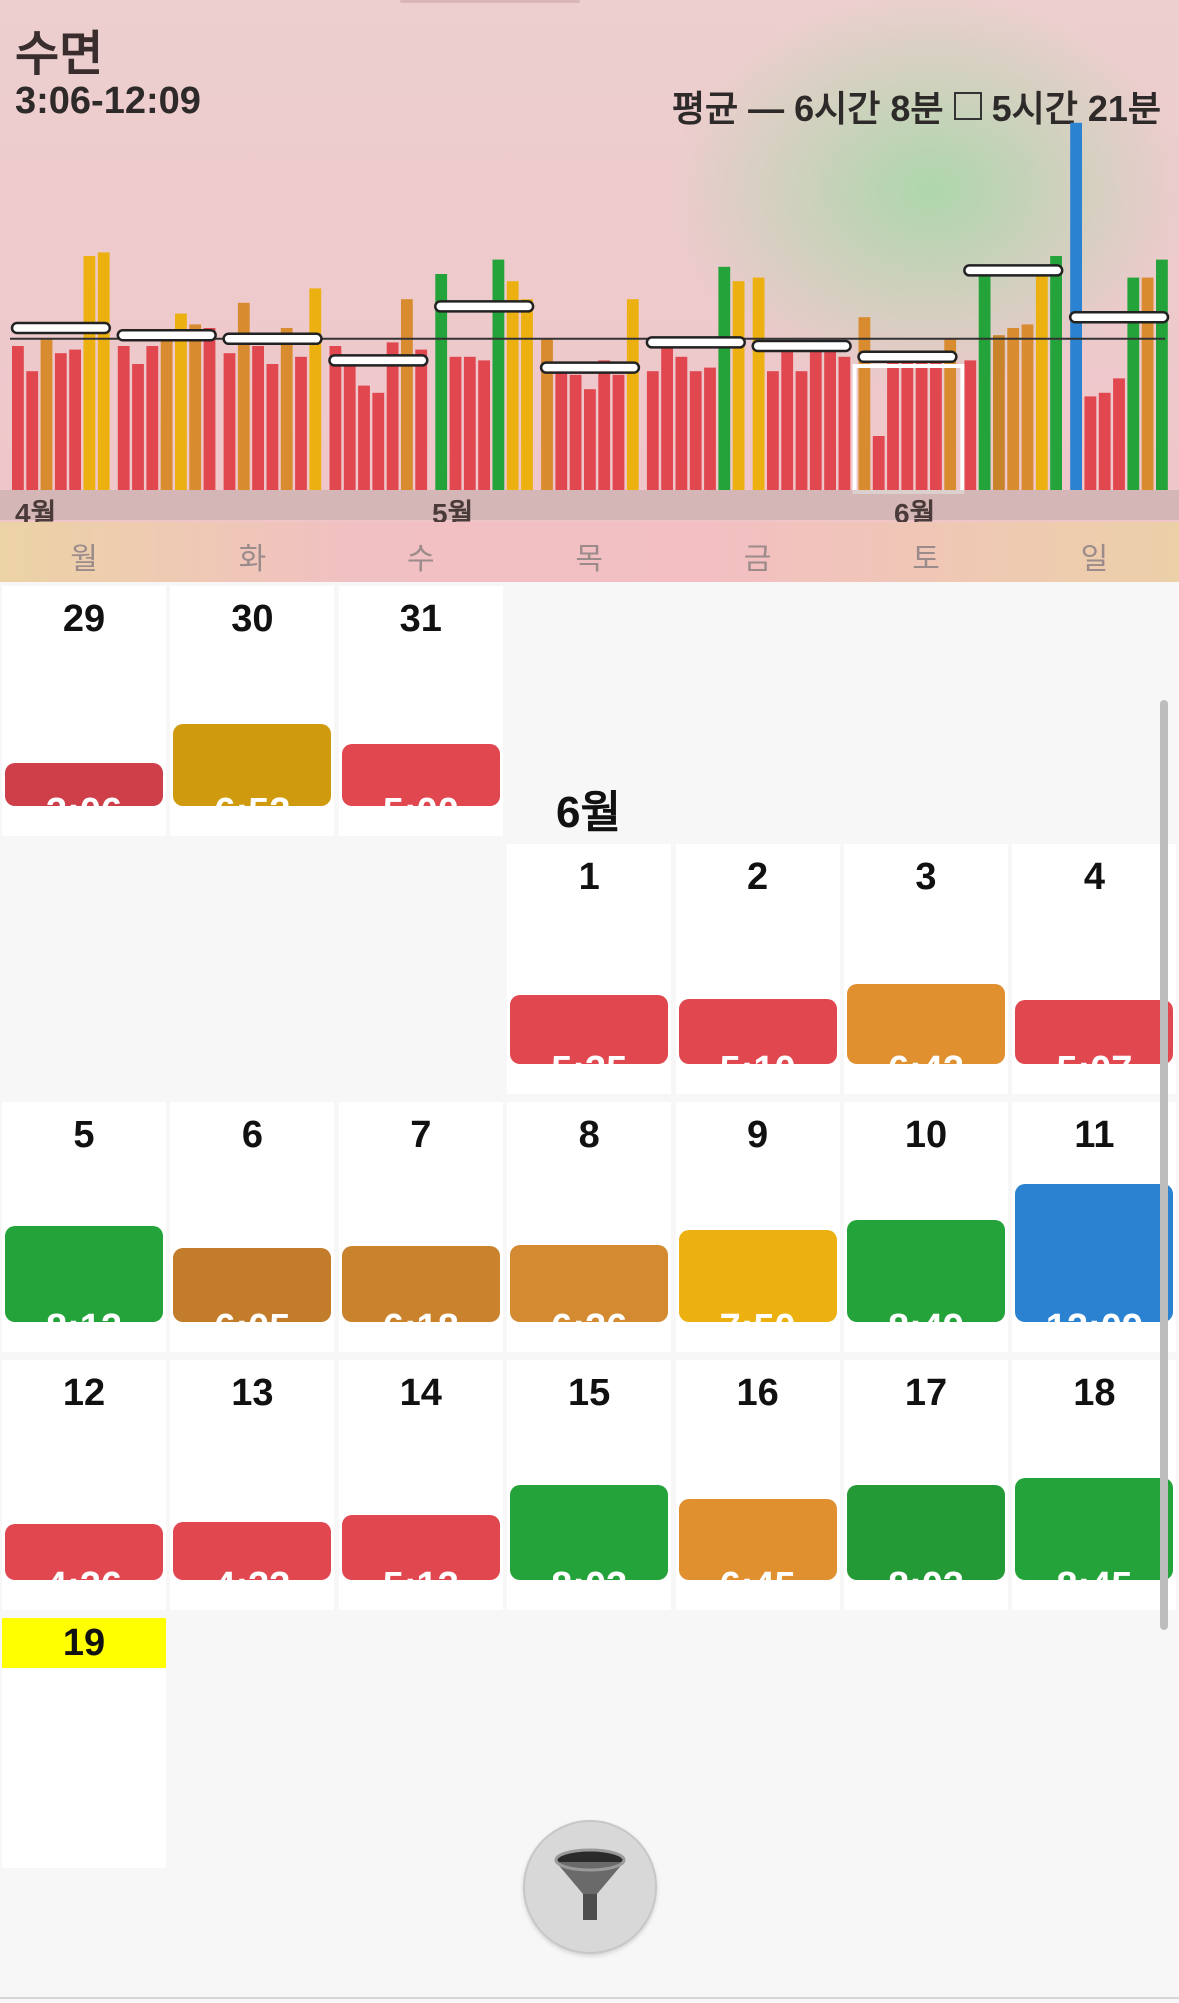  I want to click on weekday-label: 수, so click(420, 559).